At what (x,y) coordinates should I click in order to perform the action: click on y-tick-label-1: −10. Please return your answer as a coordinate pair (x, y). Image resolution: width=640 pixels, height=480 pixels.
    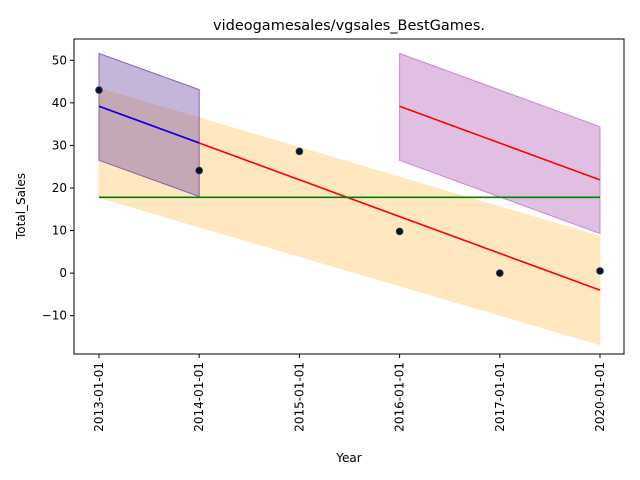
    Looking at the image, I should click on (54, 316).